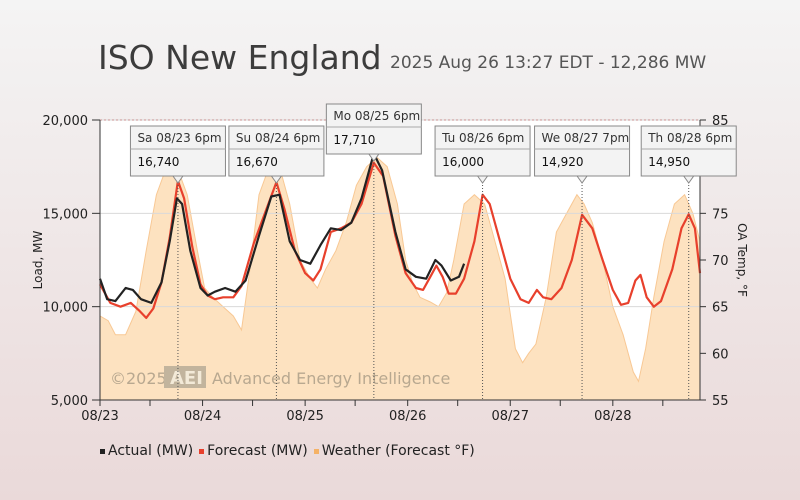 The height and width of the screenshot is (500, 800). I want to click on annotation-callout: Su 08/24 6pm 16,670, so click(276, 262).